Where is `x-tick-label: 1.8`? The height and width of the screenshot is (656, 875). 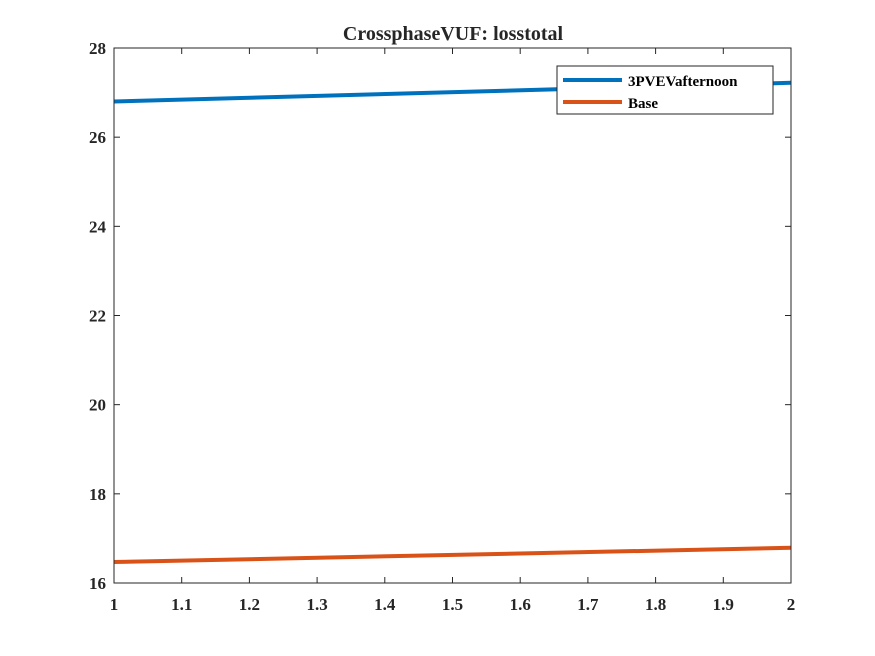
x-tick-label: 1.8 is located at coordinates (655, 604).